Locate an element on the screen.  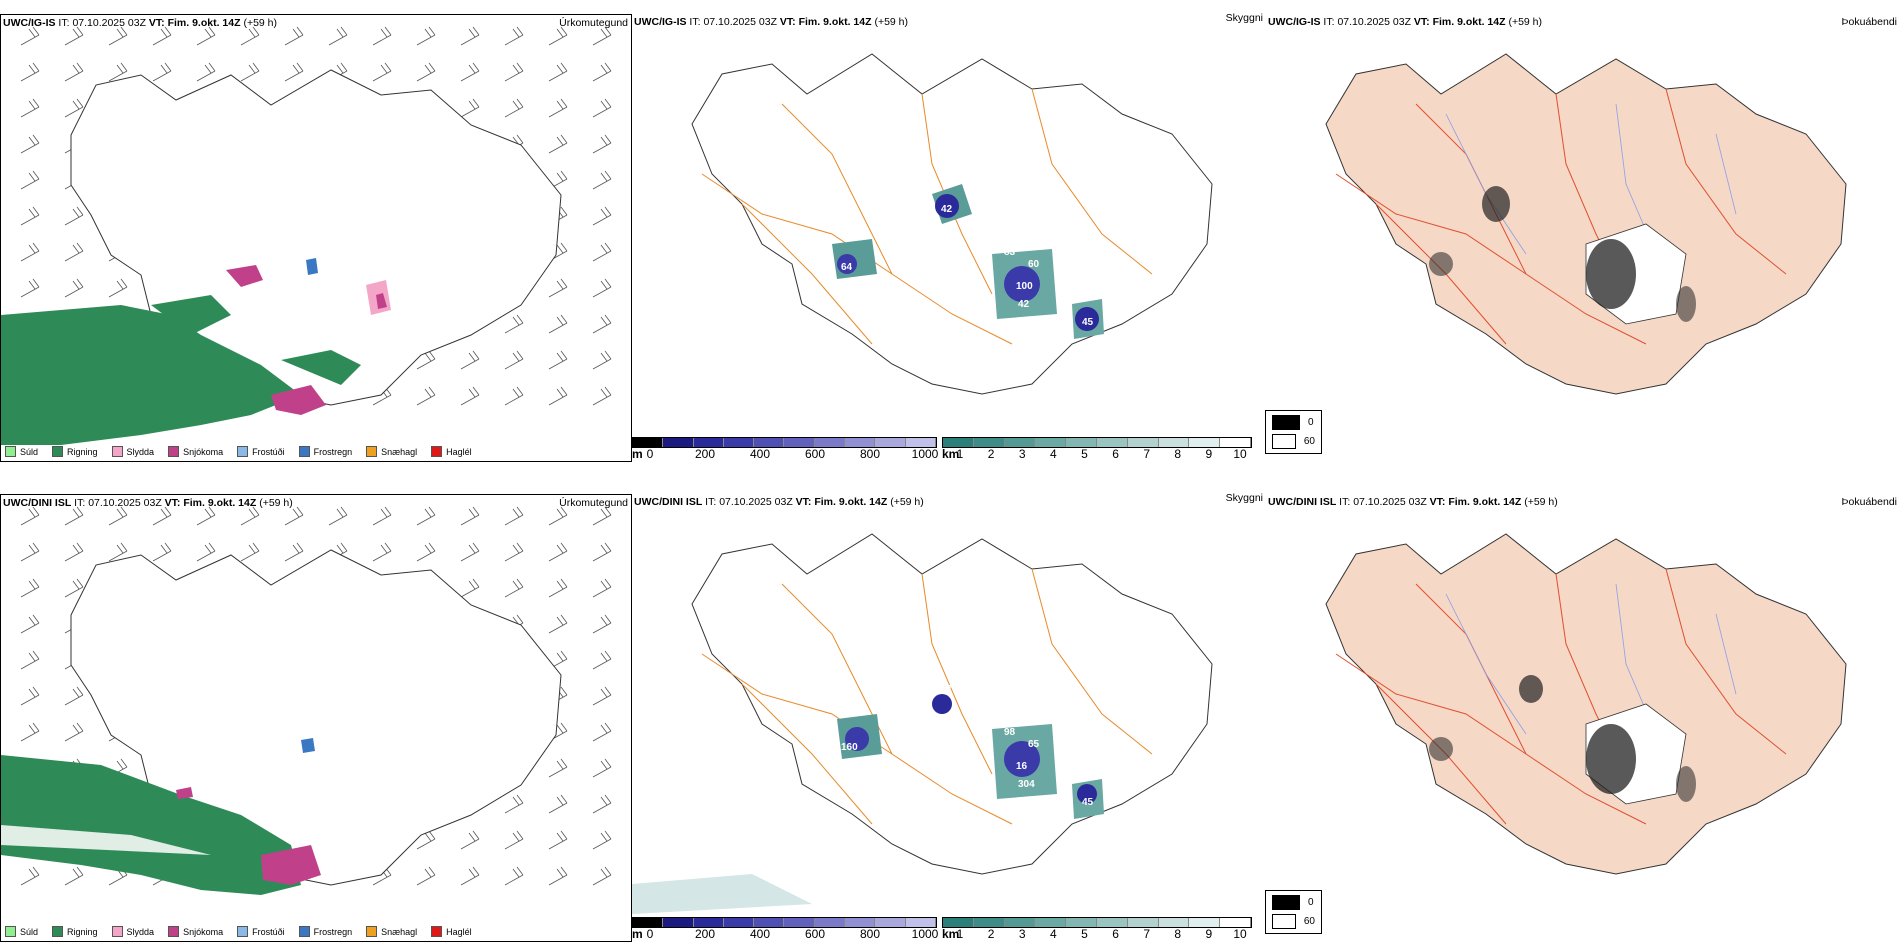
cloud-base-label: 45 is located at coordinates (1088, 802).